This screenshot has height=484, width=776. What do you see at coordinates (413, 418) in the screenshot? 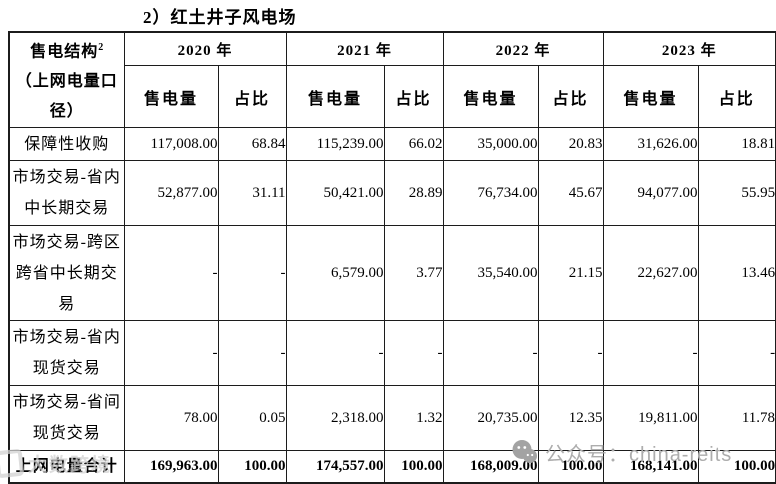
I see `value-cell: 1.32` at bounding box center [413, 418].